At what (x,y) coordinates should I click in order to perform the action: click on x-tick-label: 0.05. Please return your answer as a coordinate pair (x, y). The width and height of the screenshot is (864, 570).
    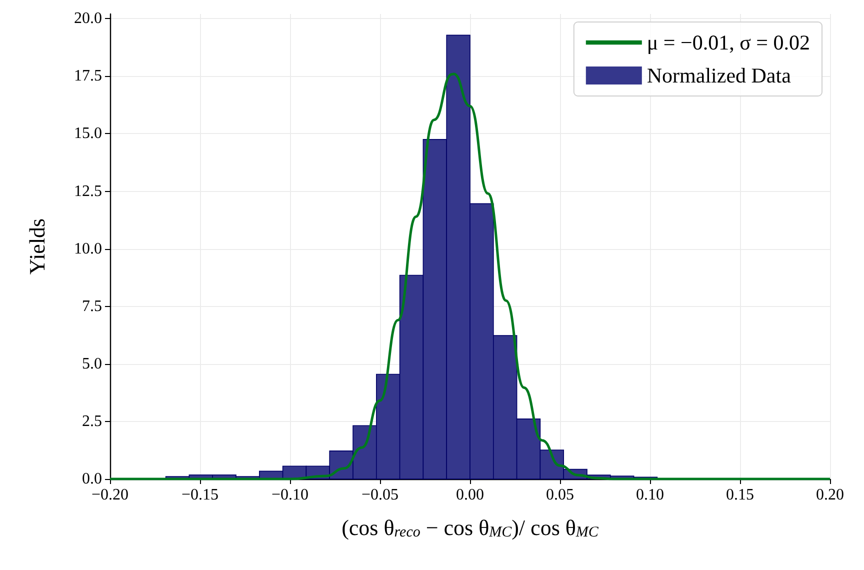
    Looking at the image, I should click on (560, 495).